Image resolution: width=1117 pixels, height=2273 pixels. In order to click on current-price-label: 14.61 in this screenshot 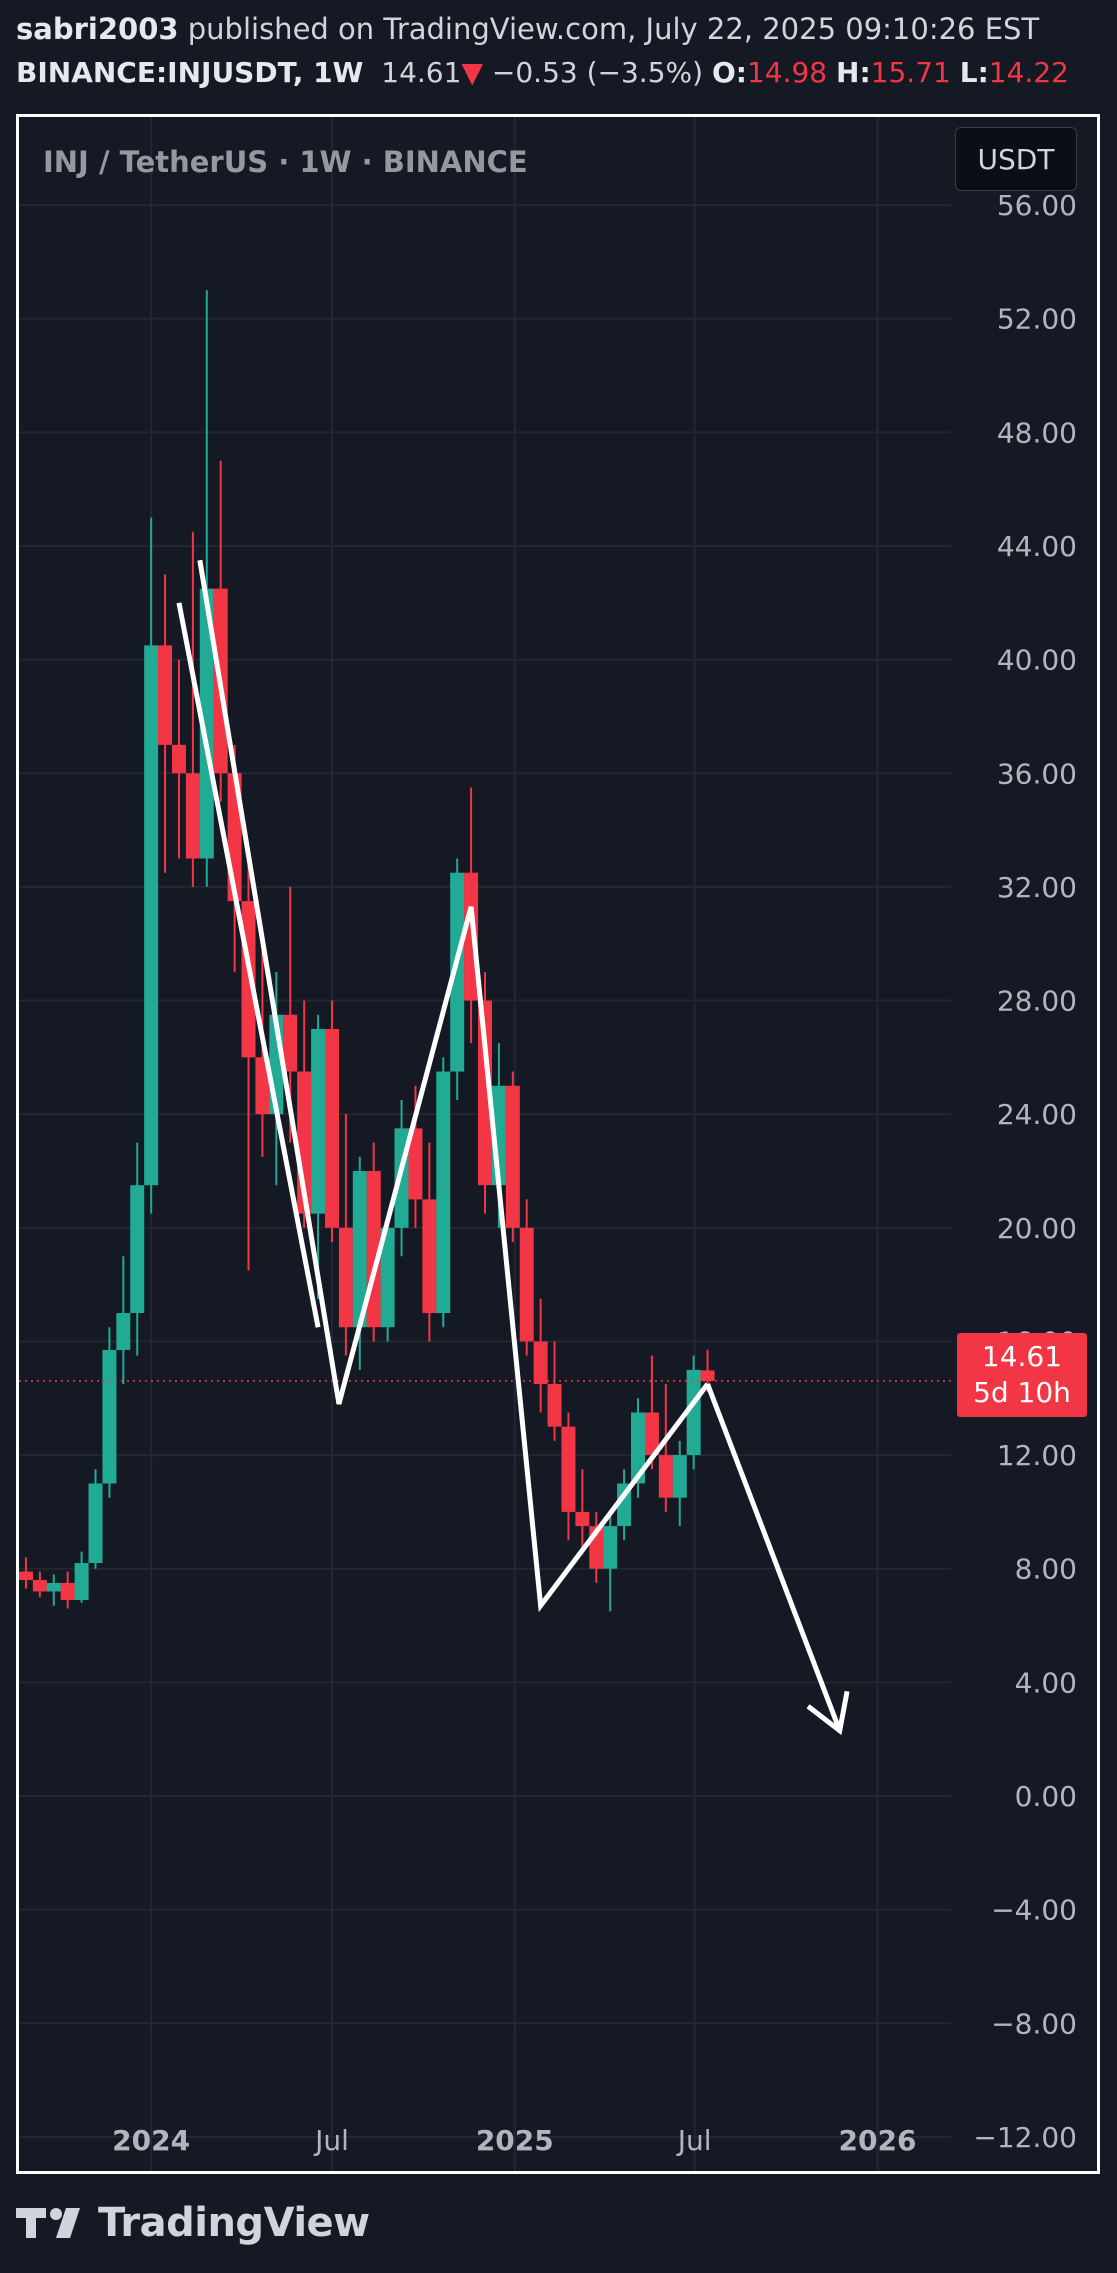, I will do `click(1022, 1356)`.